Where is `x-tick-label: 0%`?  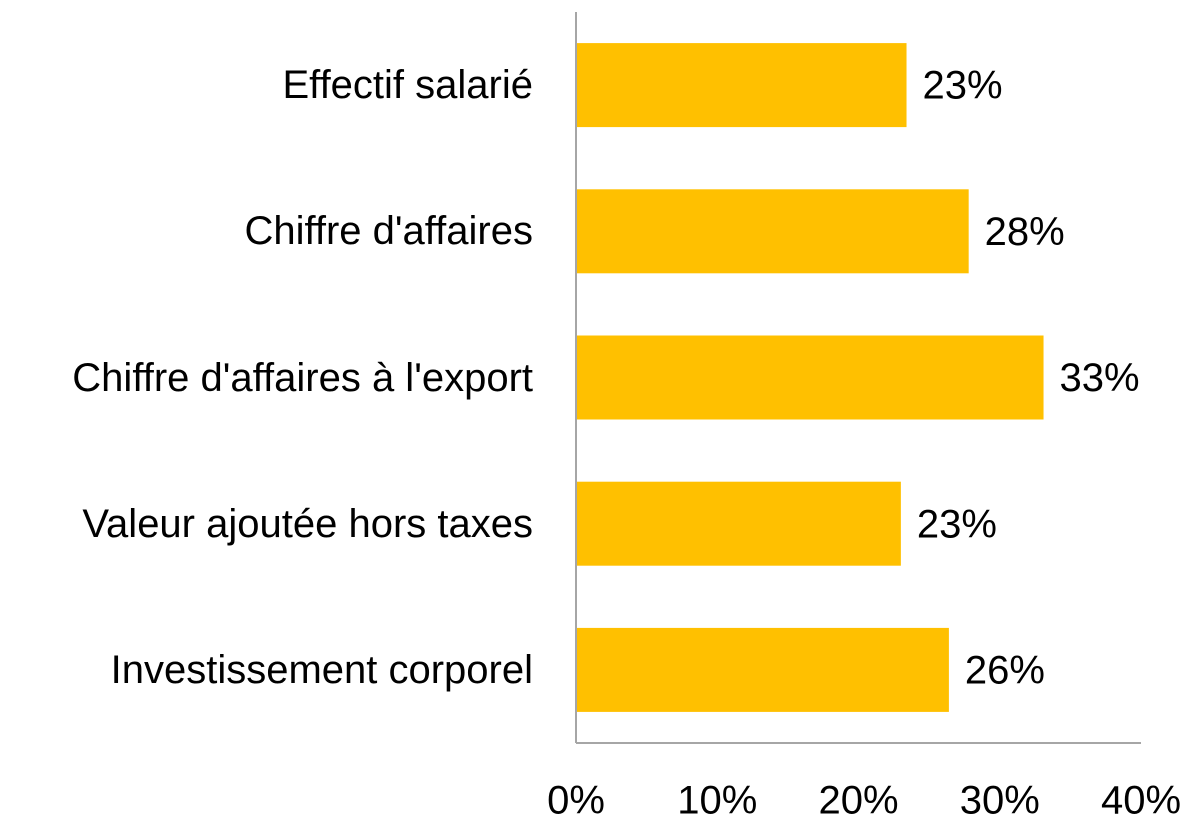 x-tick-label: 0% is located at coordinates (576, 800).